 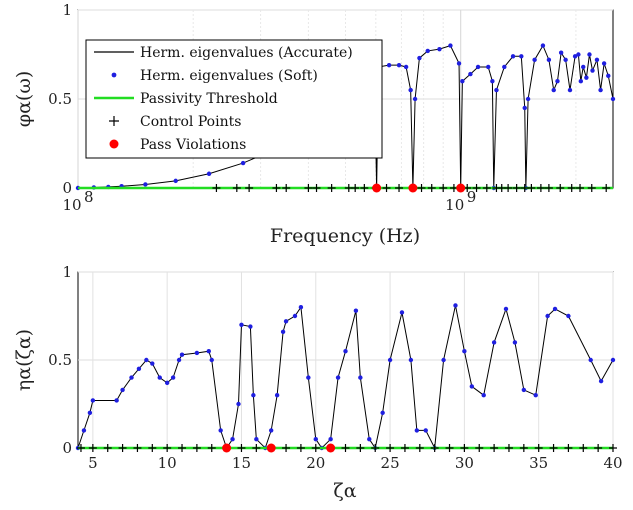 I want to click on legend-label-accurate: Herm. eigenvalues (Accurate), so click(x=246, y=53).